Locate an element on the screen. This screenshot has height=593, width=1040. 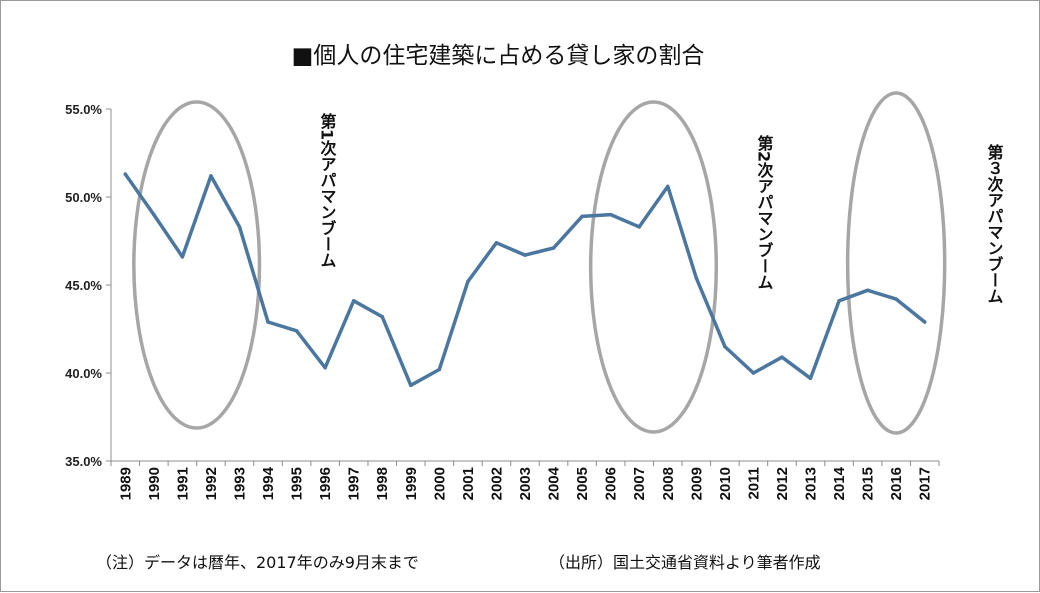
x-tick-label: 2000 is located at coordinates (439, 483).